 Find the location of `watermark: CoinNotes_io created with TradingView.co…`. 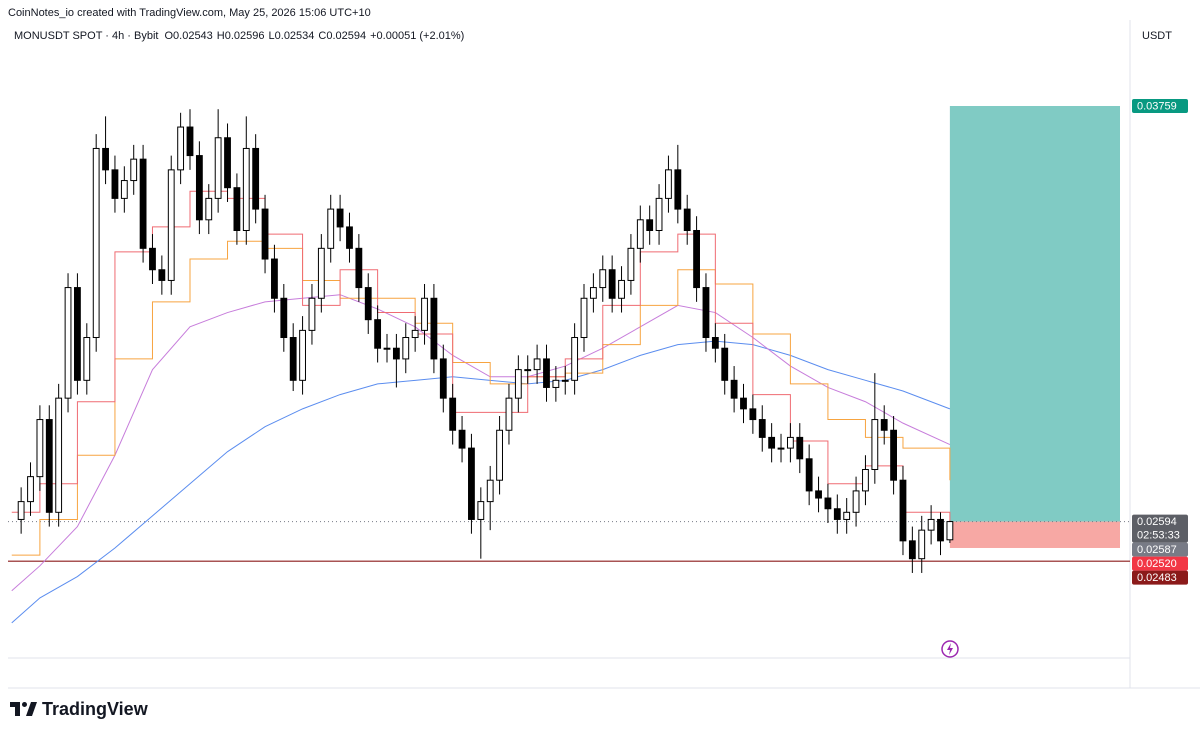

watermark: CoinNotes_io created with TradingView.co… is located at coordinates (189, 13).